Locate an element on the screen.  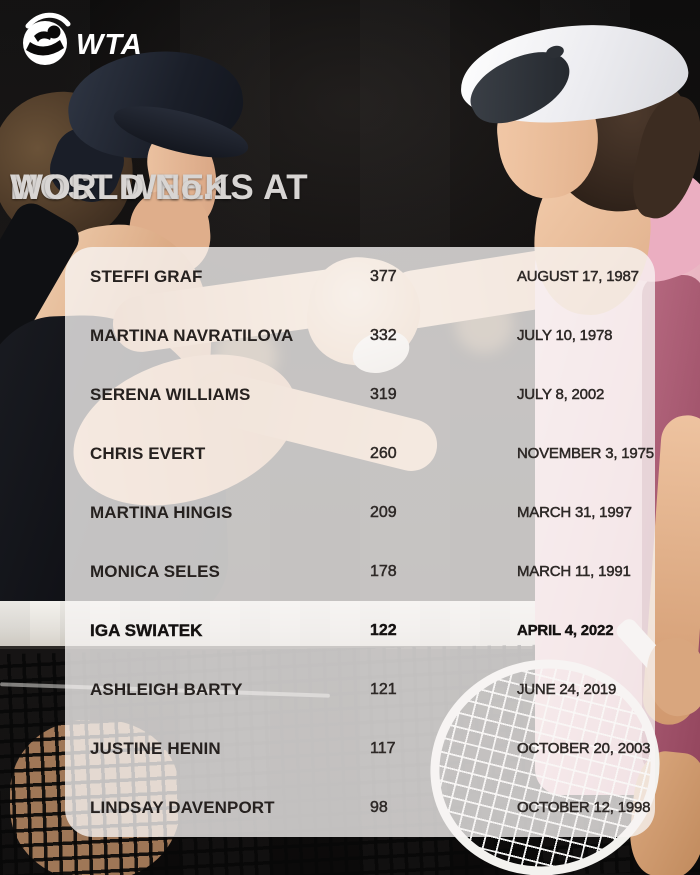
date-reached: OCTOBER 20, 2003 is located at coordinates (584, 749).